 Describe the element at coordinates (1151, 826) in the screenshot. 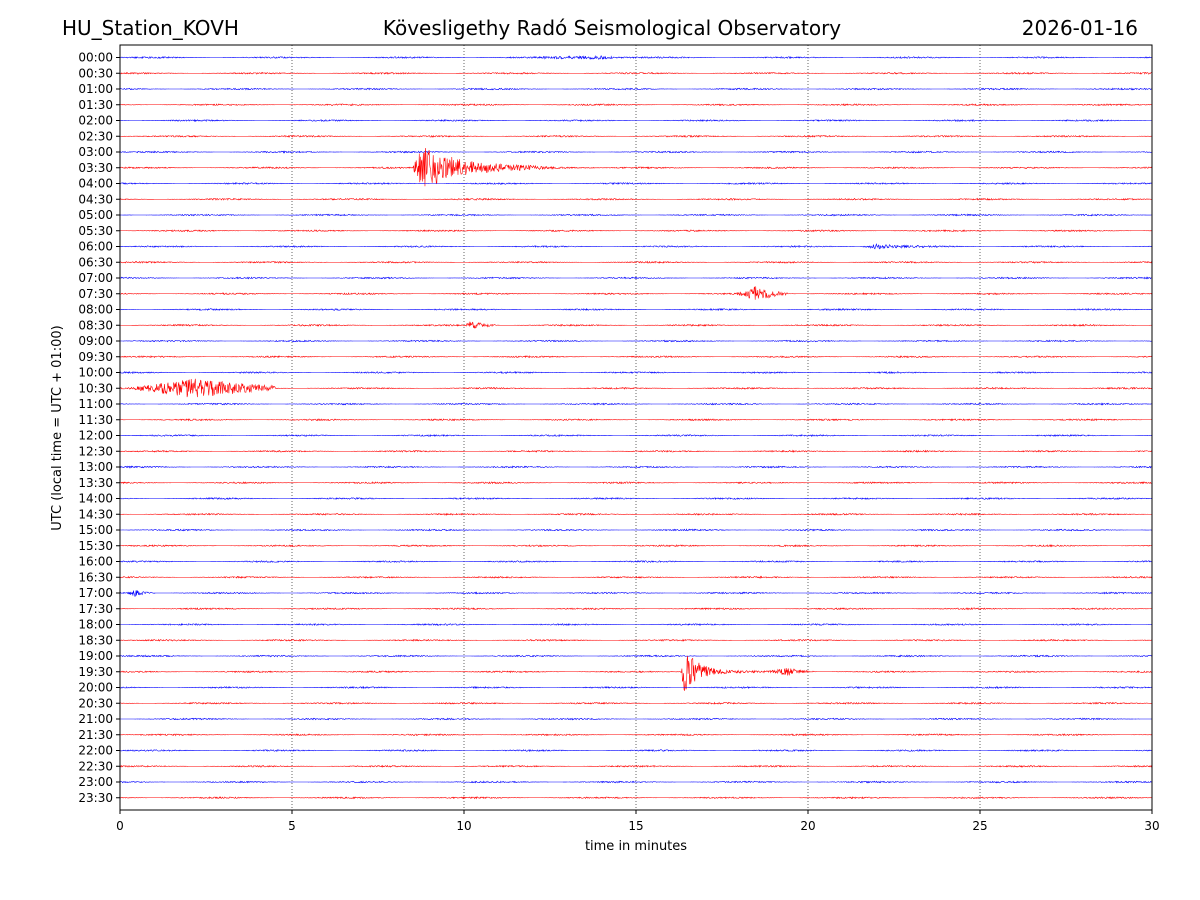

I see `x-tick-label: 30` at that location.